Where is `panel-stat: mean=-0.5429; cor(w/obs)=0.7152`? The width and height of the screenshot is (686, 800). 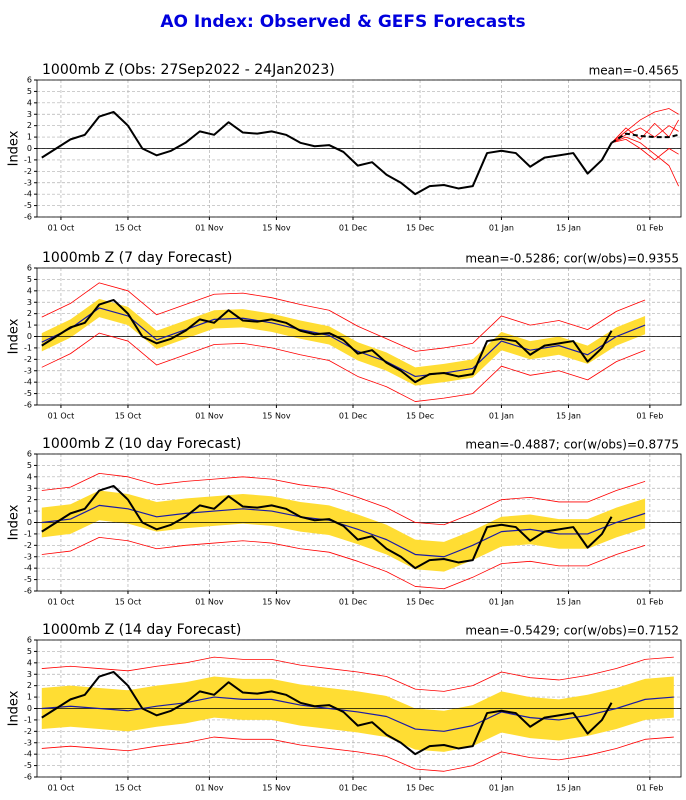 panel-stat: mean=-0.5429; cor(w/obs)=0.7152 is located at coordinates (572, 631).